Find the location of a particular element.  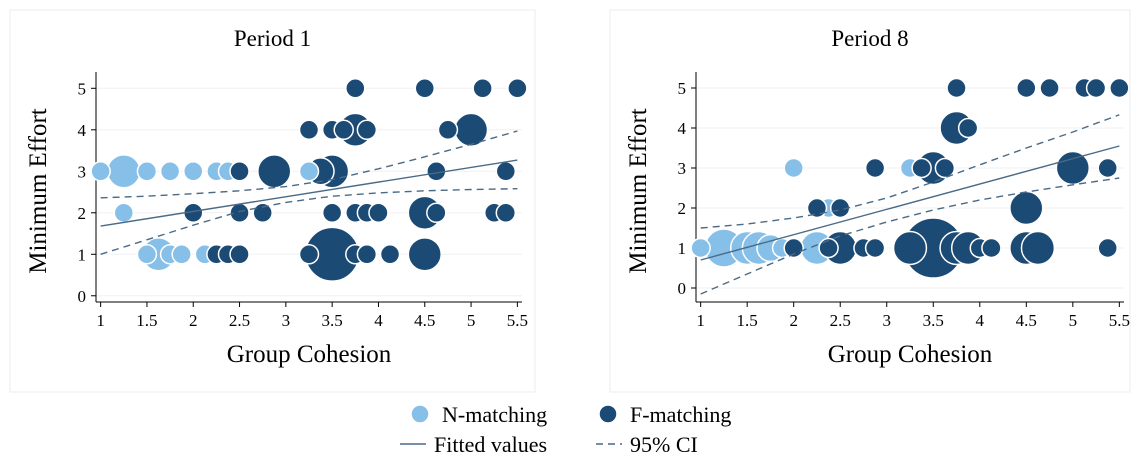

chart-legend: N-matching F-matching Fitted values 95% CI is located at coordinates (565, 429).